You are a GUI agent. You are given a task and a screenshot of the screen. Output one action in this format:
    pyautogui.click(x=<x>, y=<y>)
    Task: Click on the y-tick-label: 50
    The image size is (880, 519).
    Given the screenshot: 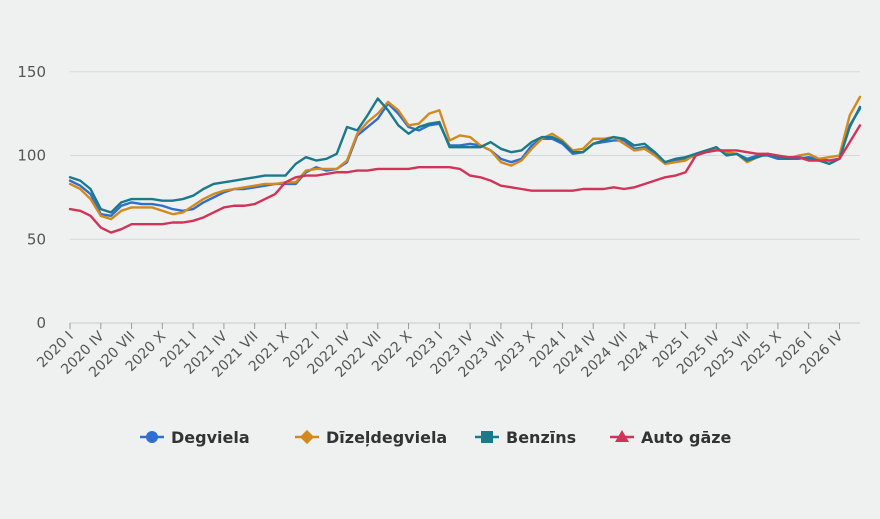 What is the action you would take?
    pyautogui.click(x=36, y=239)
    